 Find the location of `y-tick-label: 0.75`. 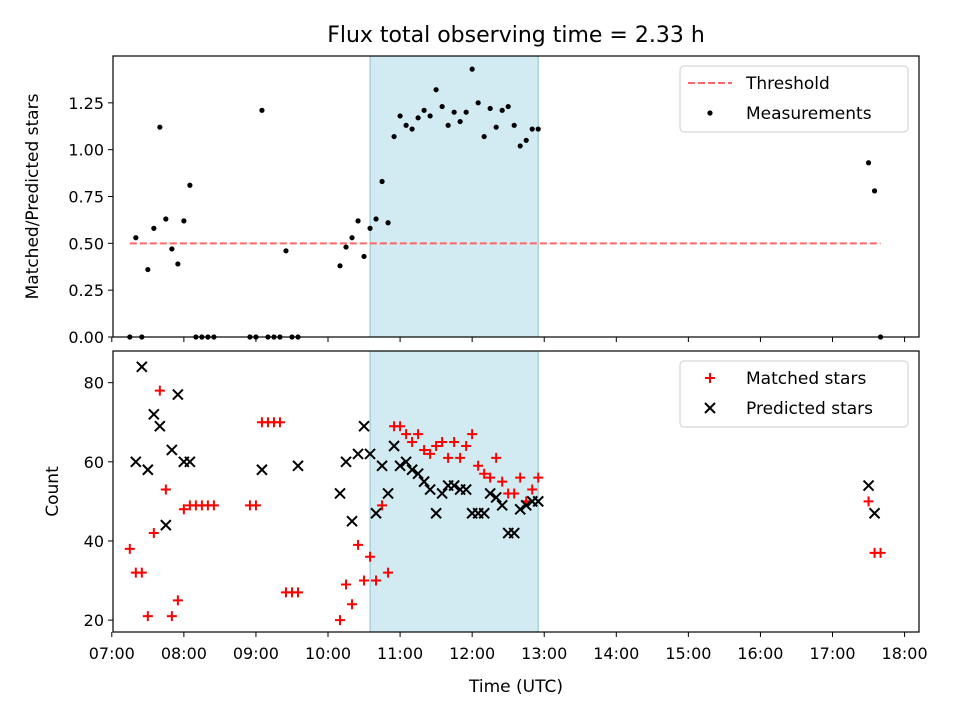

y-tick-label: 0.75 is located at coordinates (86, 197).